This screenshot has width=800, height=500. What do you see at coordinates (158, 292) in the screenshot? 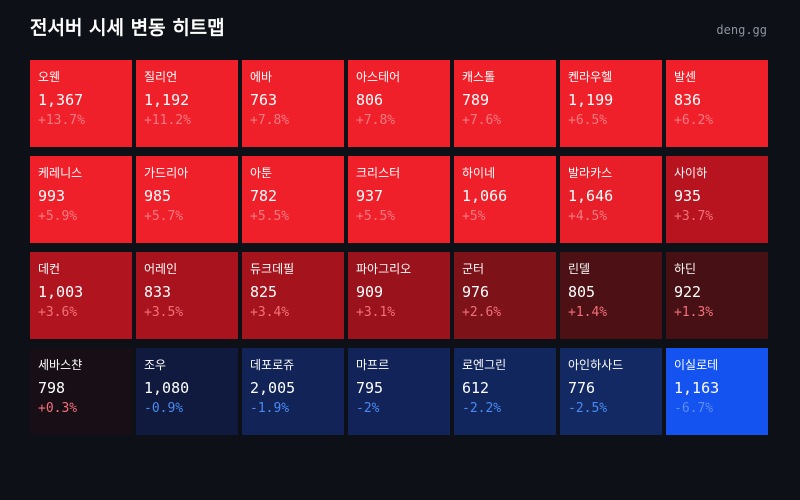
I see `server-price: 833` at bounding box center [158, 292].